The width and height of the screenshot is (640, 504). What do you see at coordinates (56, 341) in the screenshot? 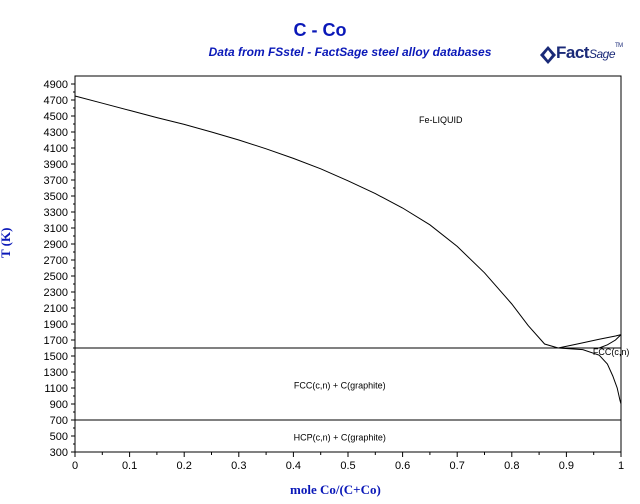
I see `y-tick-label: 1700` at bounding box center [56, 341].